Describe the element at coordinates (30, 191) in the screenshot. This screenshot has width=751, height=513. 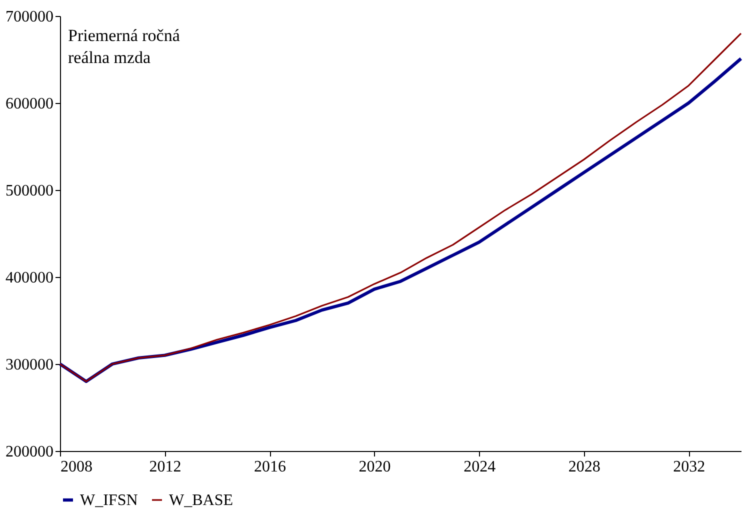
I see `y-tick-label: 500000` at that location.